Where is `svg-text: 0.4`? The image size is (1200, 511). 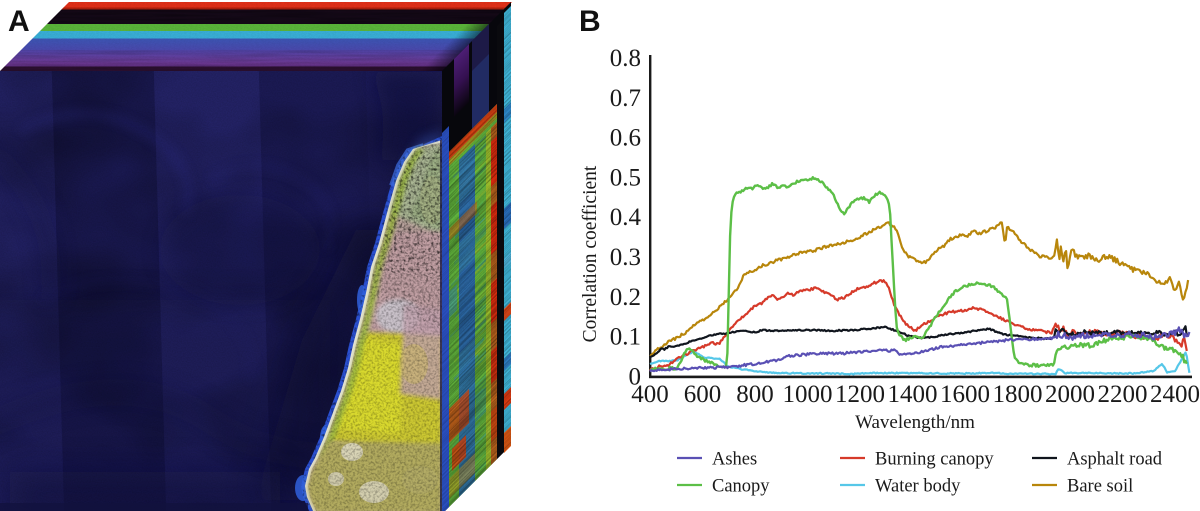
svg-text: 0.4 is located at coordinates (626, 217).